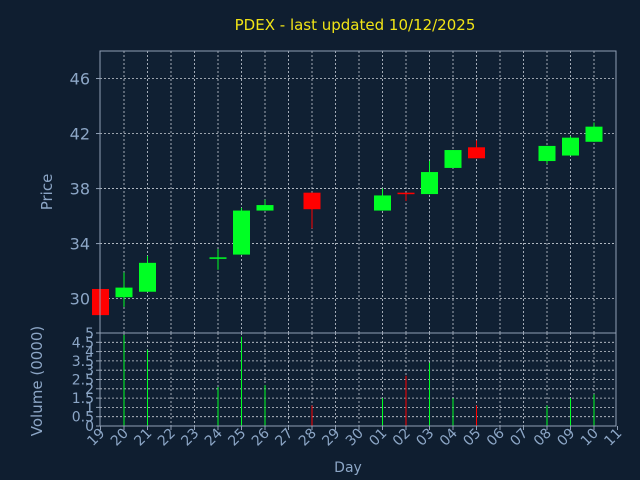 The height and width of the screenshot is (480, 640). Describe the element at coordinates (348, 468) in the screenshot. I see `x-axis-label: Day` at that location.